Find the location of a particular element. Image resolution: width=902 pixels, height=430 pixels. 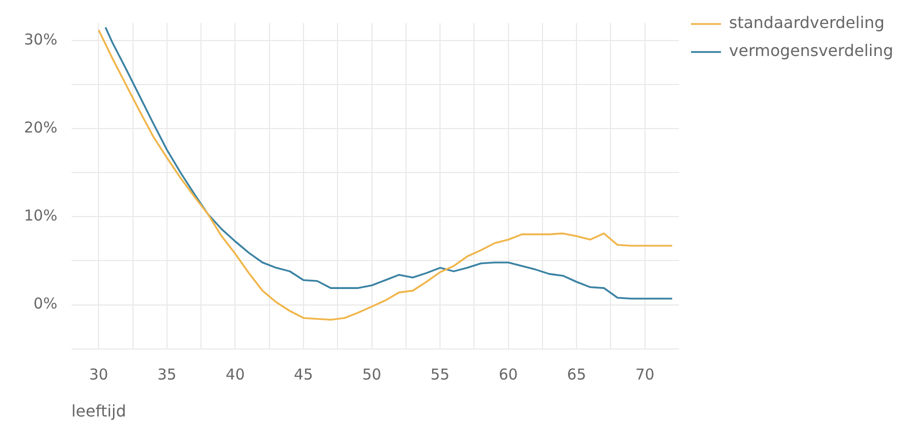

x-tick-label: 60 is located at coordinates (508, 375).